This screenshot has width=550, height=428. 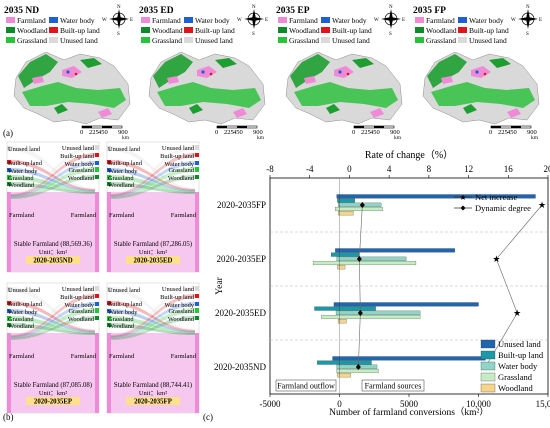 I want to click on compass-letter: S, so click(x=253, y=34).